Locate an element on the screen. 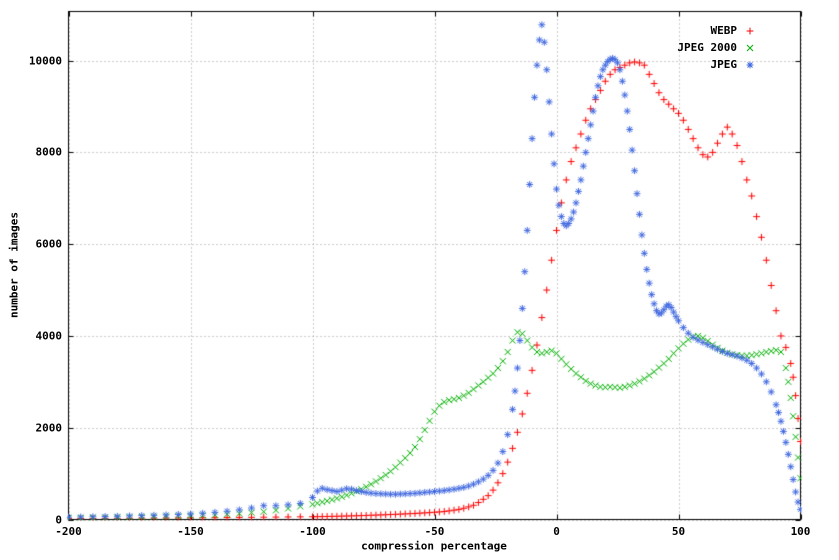  x-tick-label: -50 is located at coordinates (434, 531).